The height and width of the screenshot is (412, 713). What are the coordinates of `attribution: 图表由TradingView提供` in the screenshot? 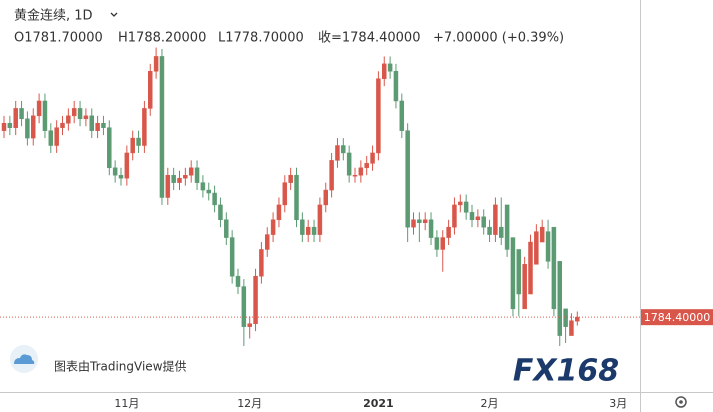 It's located at (98, 359).